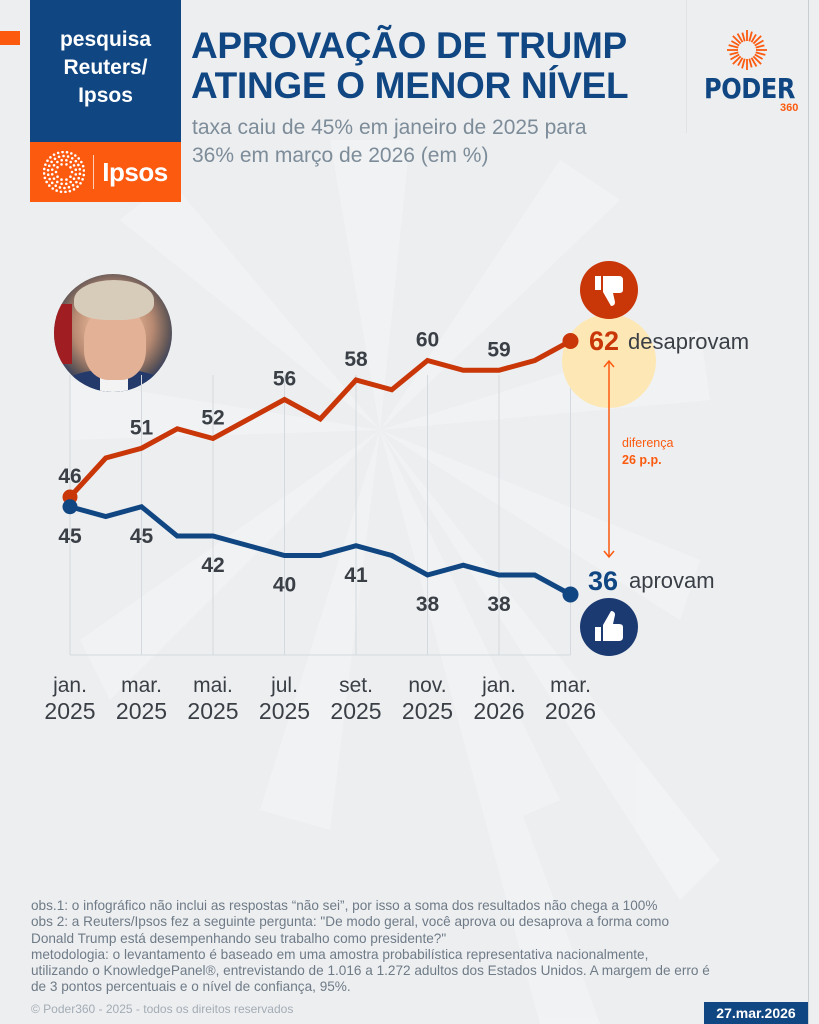 This screenshot has height=1024, width=819. What do you see at coordinates (427, 685) in the screenshot?
I see `x-tick-month: nov.` at bounding box center [427, 685].